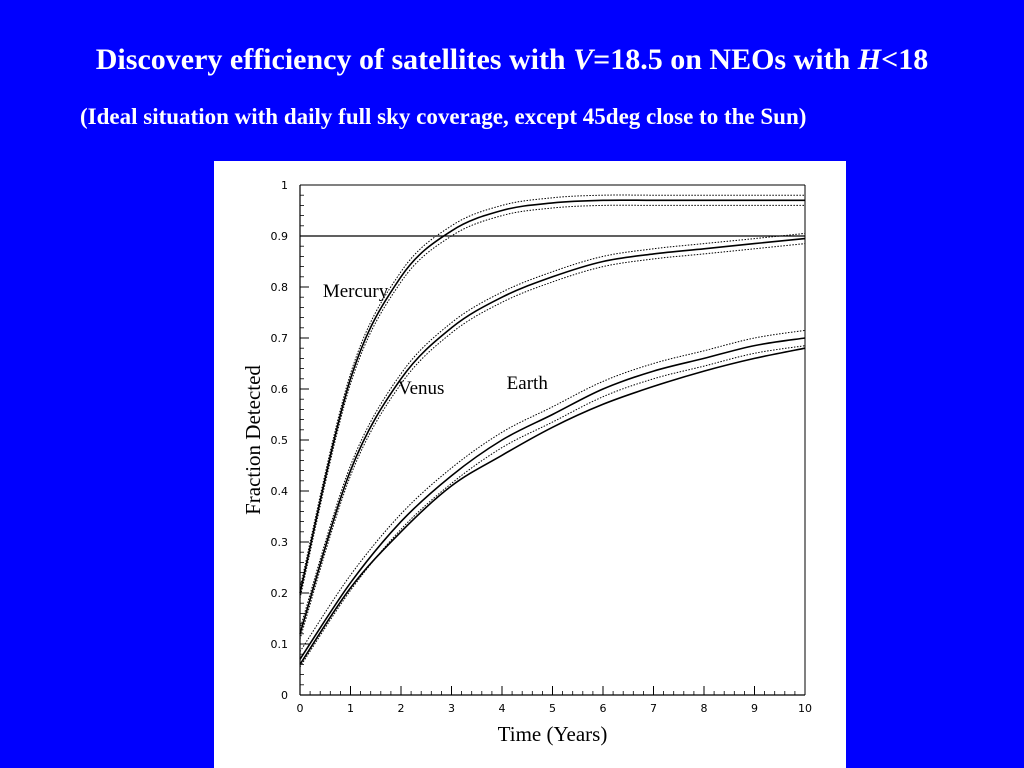 The width and height of the screenshot is (1024, 768). I want to click on x-tick-label: 0, so click(300, 708).